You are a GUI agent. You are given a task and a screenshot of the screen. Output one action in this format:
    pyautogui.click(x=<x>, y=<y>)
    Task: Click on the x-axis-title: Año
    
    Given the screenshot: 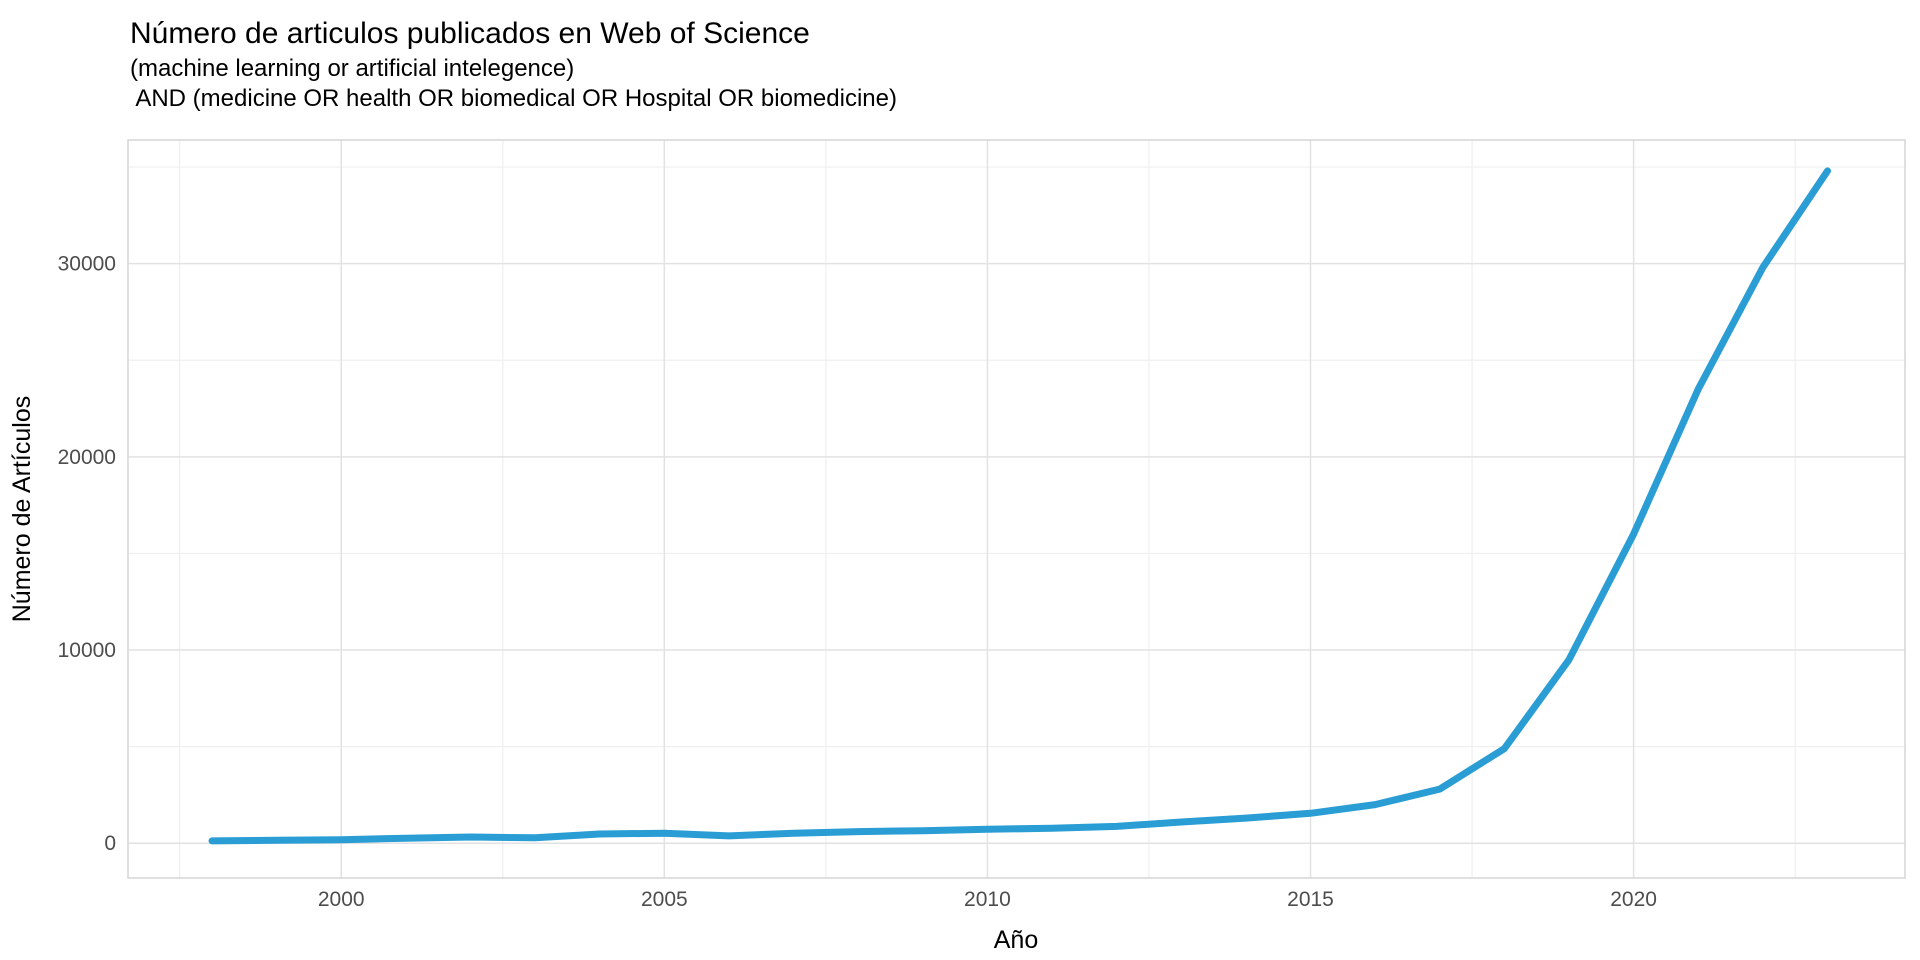 What is the action you would take?
    pyautogui.click(x=1016, y=940)
    